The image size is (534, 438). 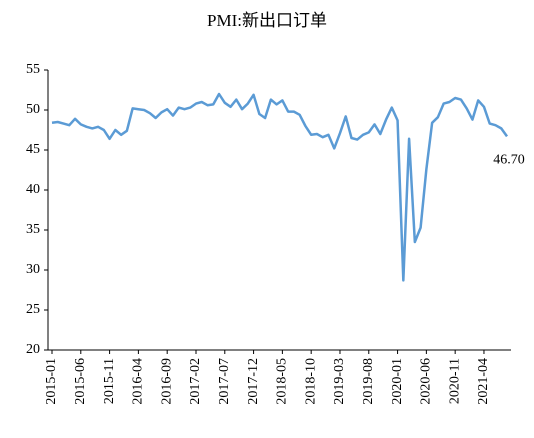 I want to click on x-tick-label: 2015-06, so click(x=80, y=381).